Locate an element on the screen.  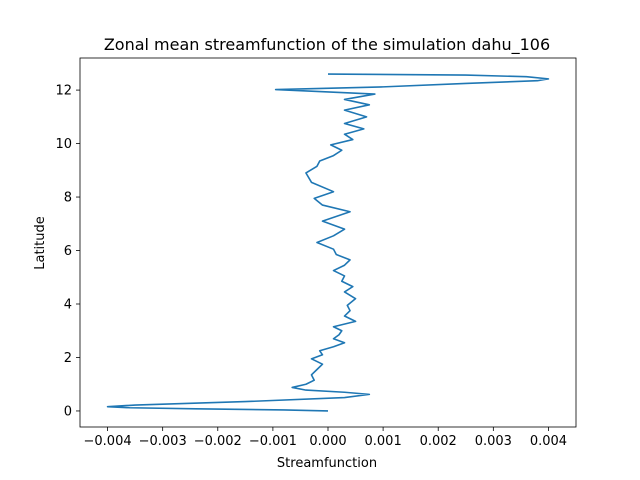
y-tick-label: 12 is located at coordinates (63, 91).